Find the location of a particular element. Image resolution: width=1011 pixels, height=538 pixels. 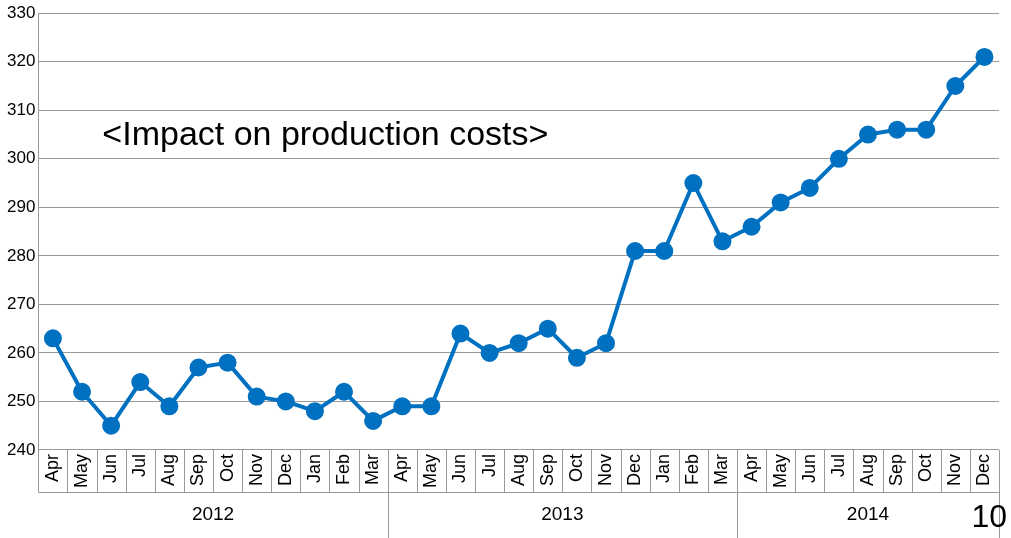

y-tick-label: 300 is located at coordinates (21, 158).